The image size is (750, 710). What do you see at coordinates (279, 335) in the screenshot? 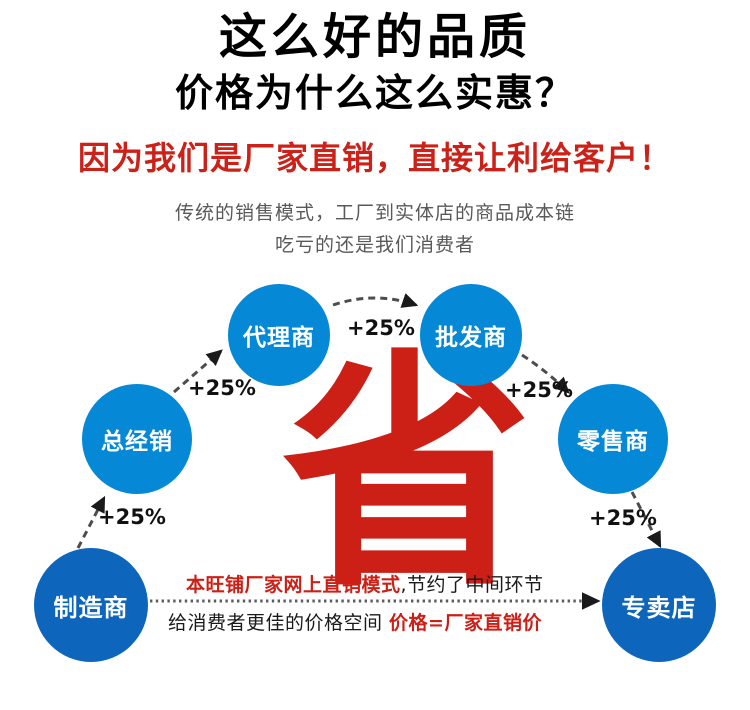
I see `node-agent: 代理商` at bounding box center [279, 335].